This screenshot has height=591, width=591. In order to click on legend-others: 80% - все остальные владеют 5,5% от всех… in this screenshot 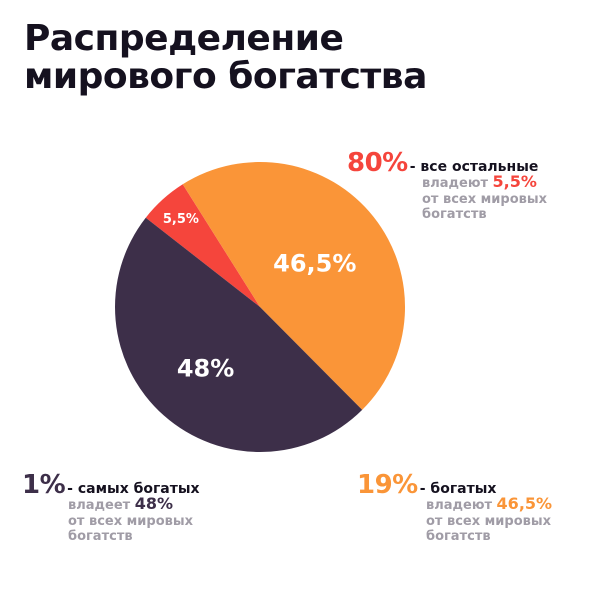, I will do `click(447, 185)`.